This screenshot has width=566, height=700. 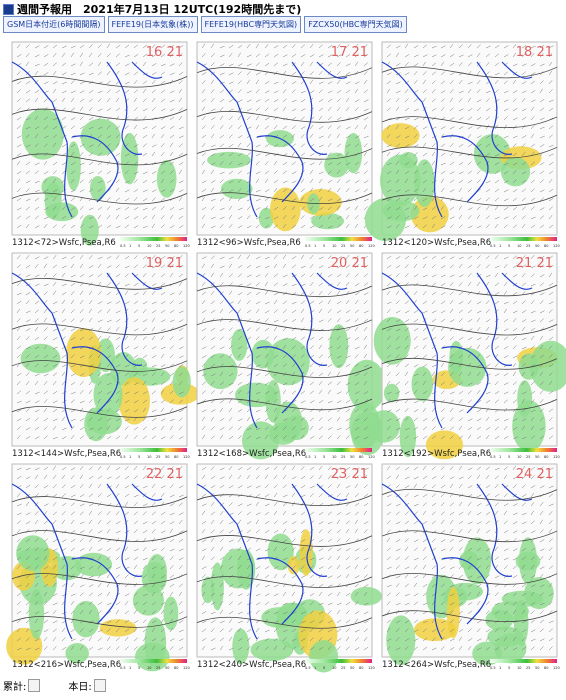 I want to click on tab: GSM日本付近(6時間間隔), so click(x=54, y=24).